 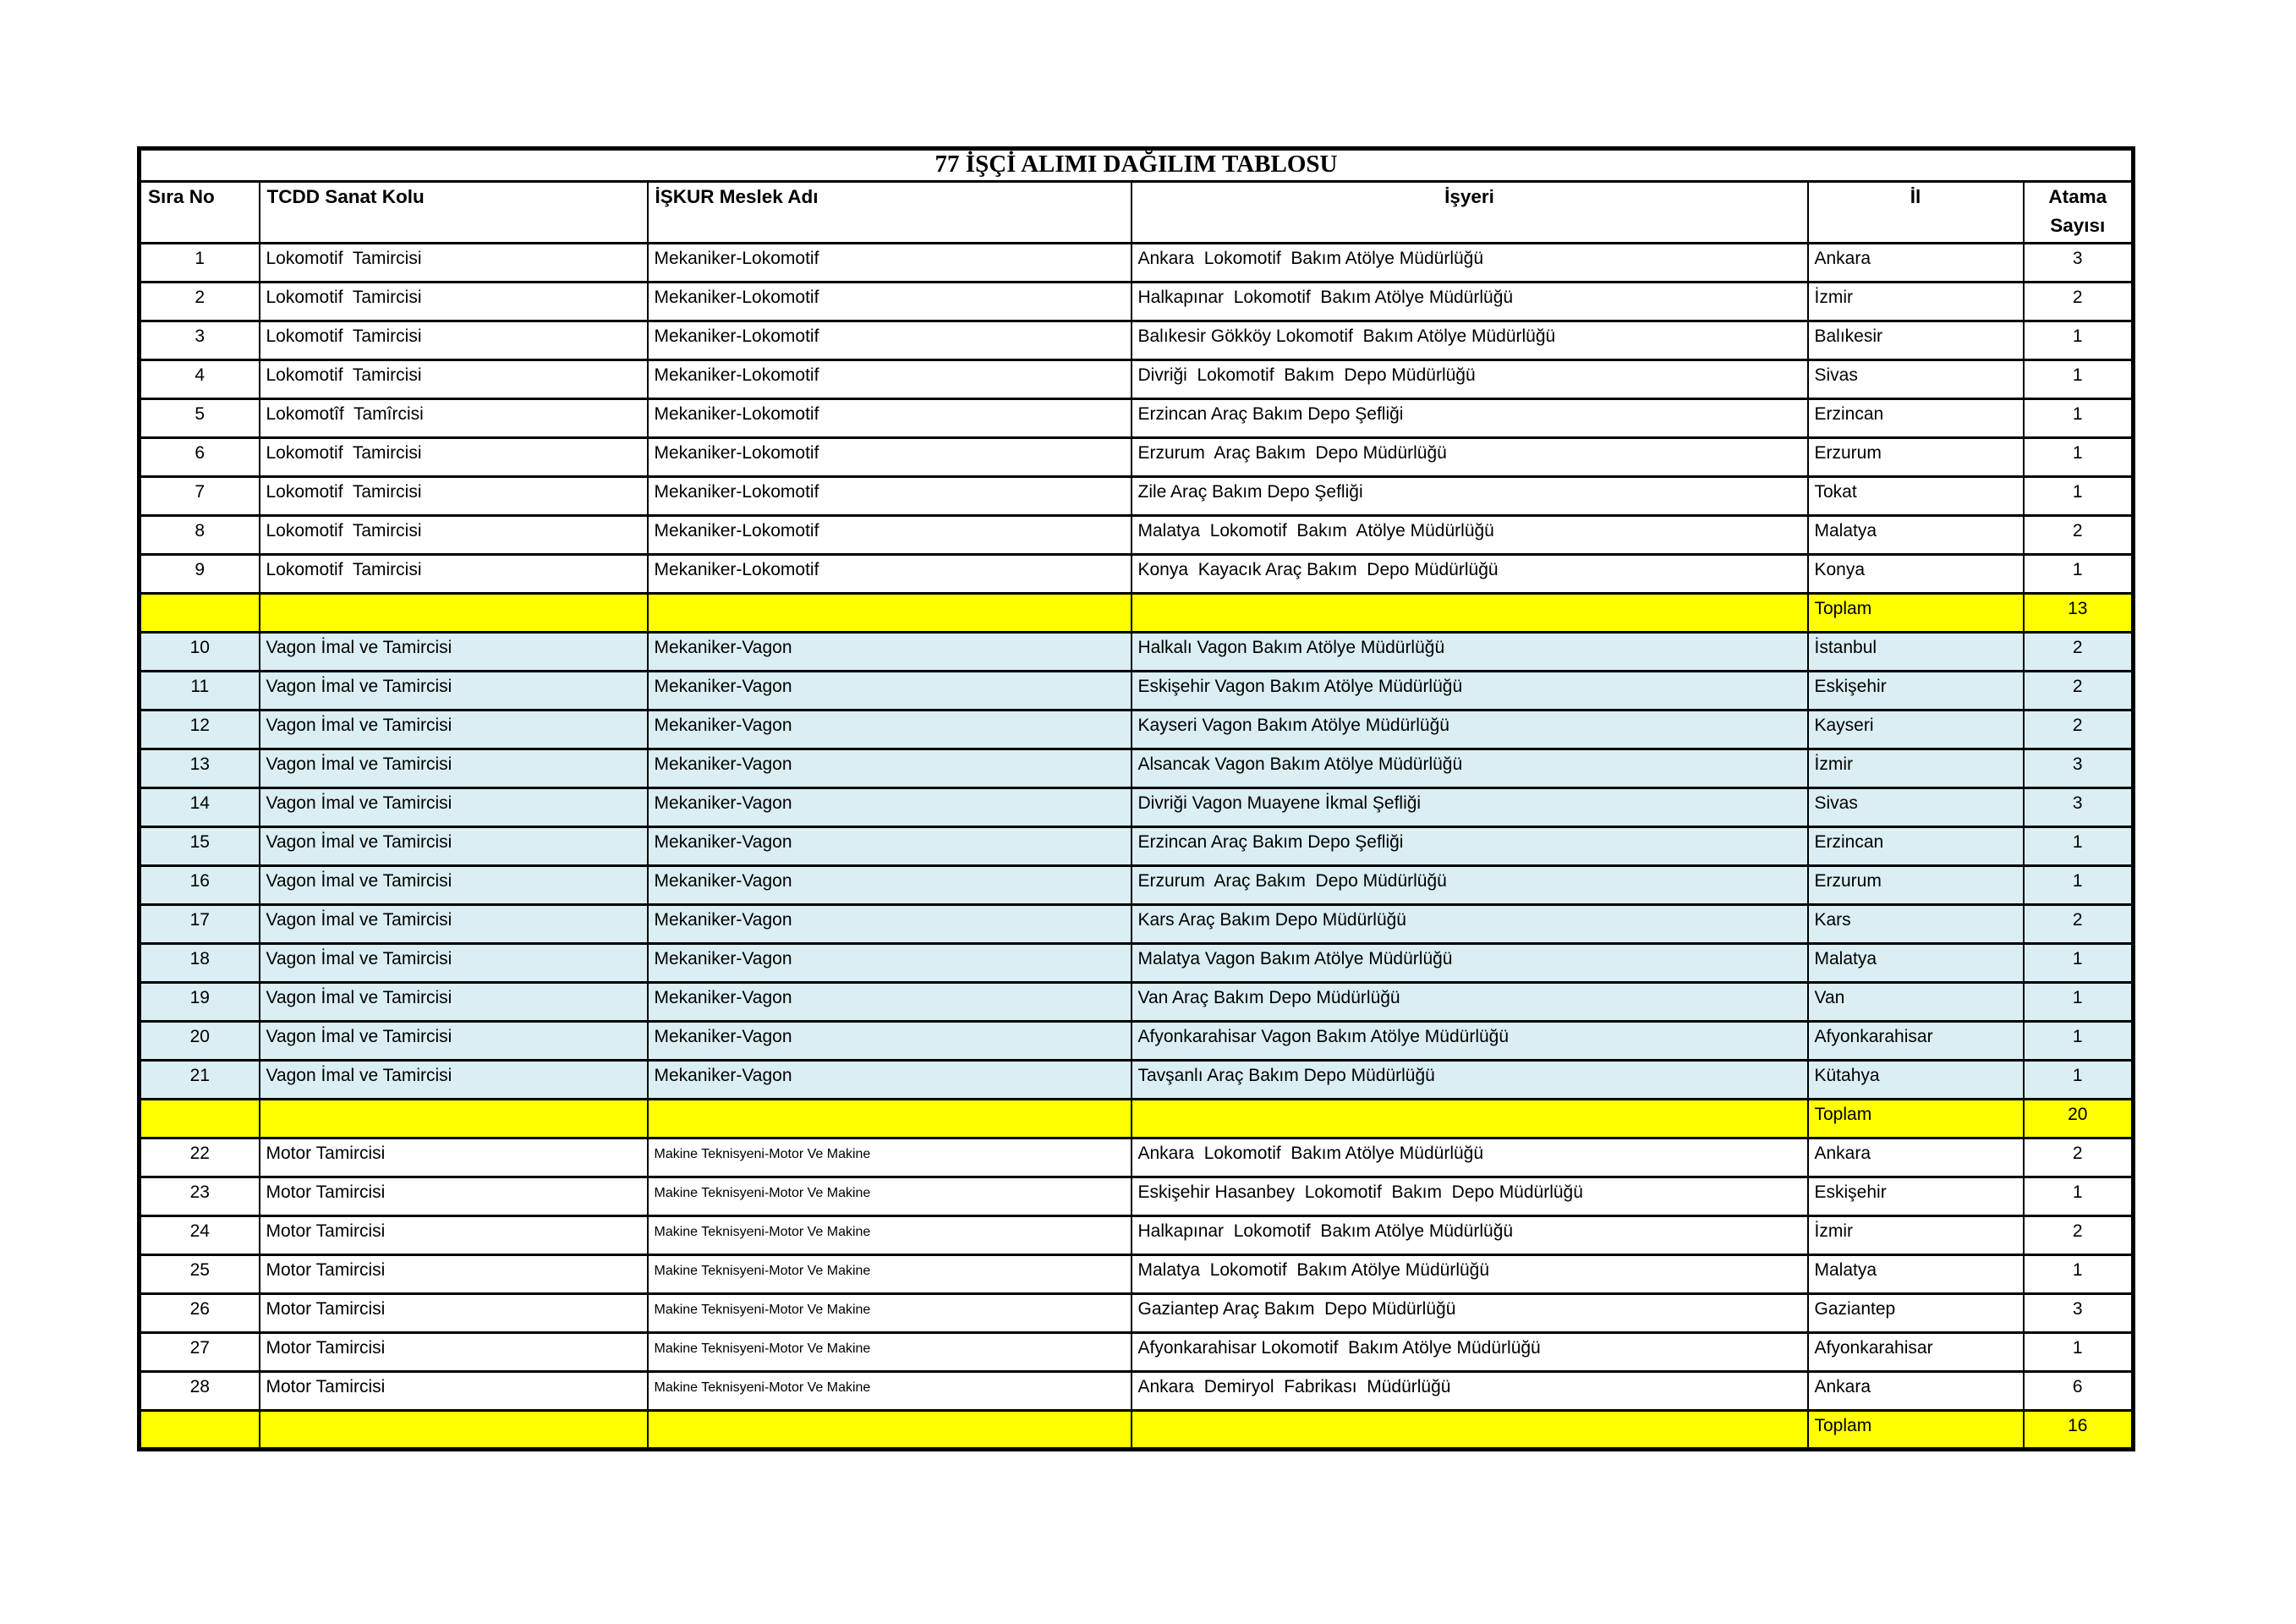 What do you see at coordinates (1469, 379) in the screenshot?
I see `cell-isyeri: Divriği Lokomotif Bakım Depo Müdürlüğü` at bounding box center [1469, 379].